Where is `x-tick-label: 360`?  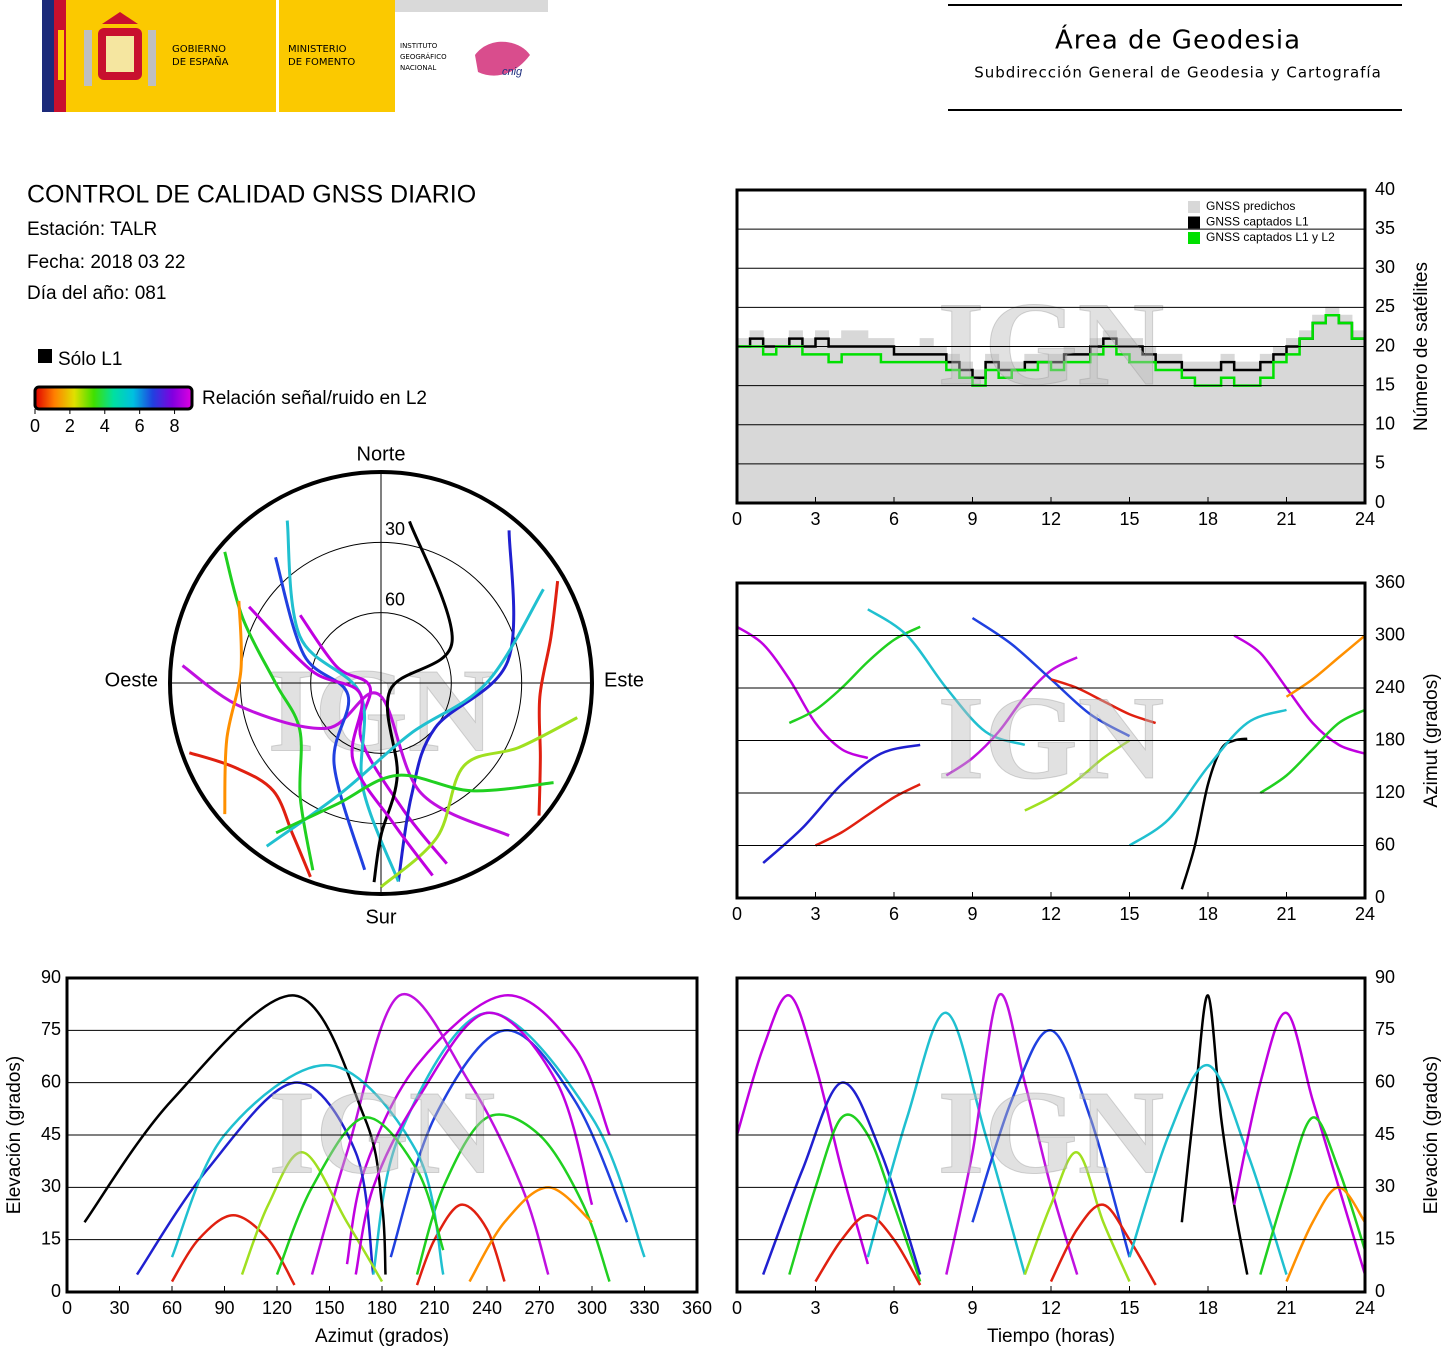
x-tick-label: 360 is located at coordinates (697, 1308).